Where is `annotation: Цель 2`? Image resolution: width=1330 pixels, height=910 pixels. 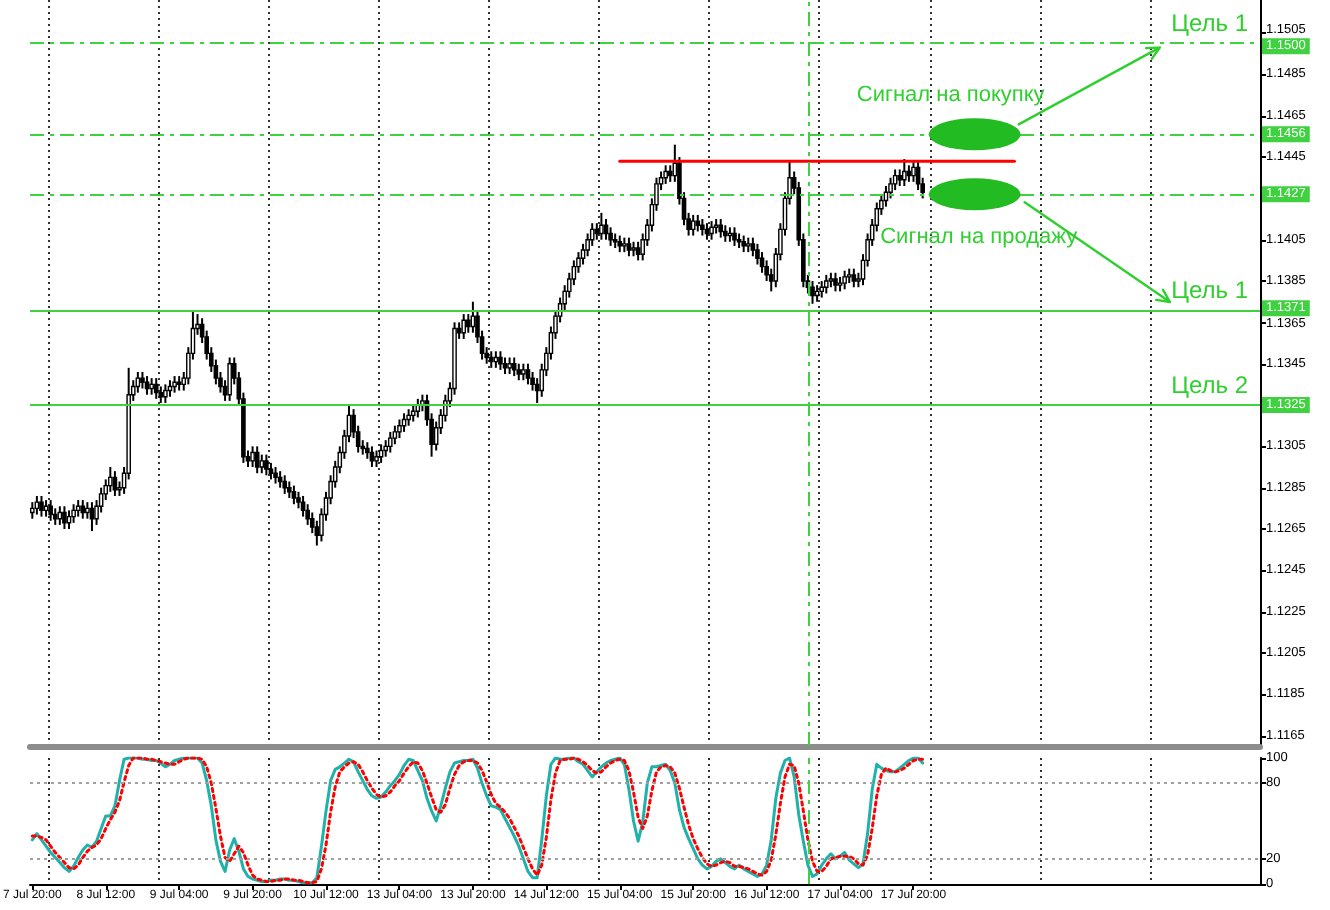
annotation: Цель 2 is located at coordinates (1210, 385).